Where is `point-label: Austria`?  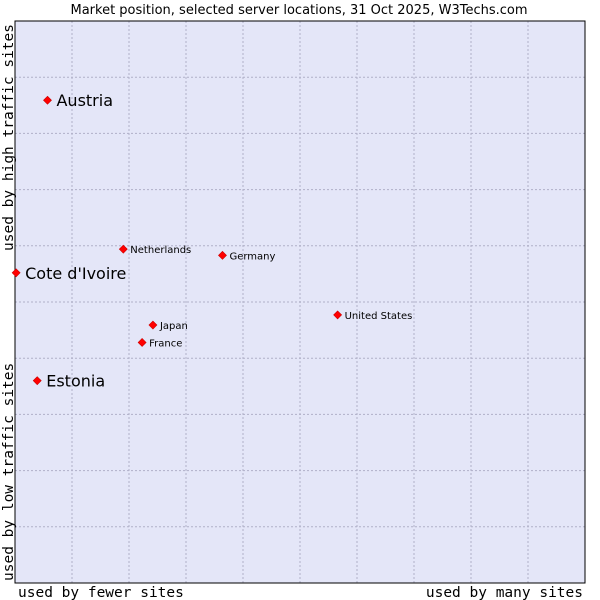
point-label: Austria is located at coordinates (84, 100).